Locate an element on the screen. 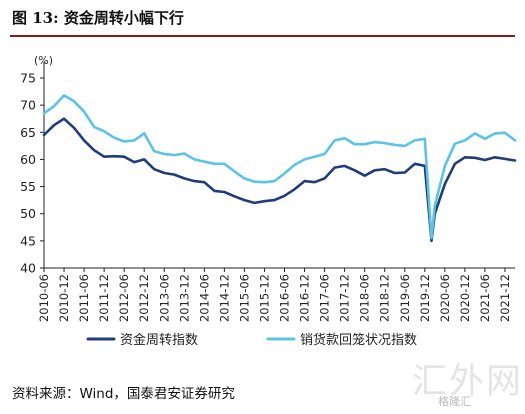 Image resolution: width=525 pixels, height=414 pixels. x-tick-label: 2015-12 is located at coordinates (264, 298).